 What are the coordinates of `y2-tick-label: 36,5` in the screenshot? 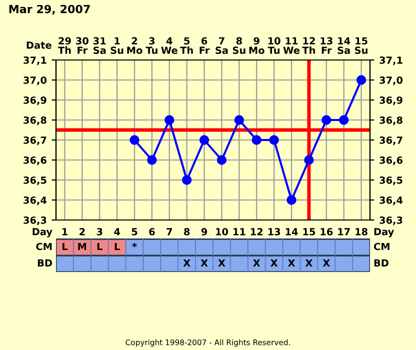 It's located at (391, 181).